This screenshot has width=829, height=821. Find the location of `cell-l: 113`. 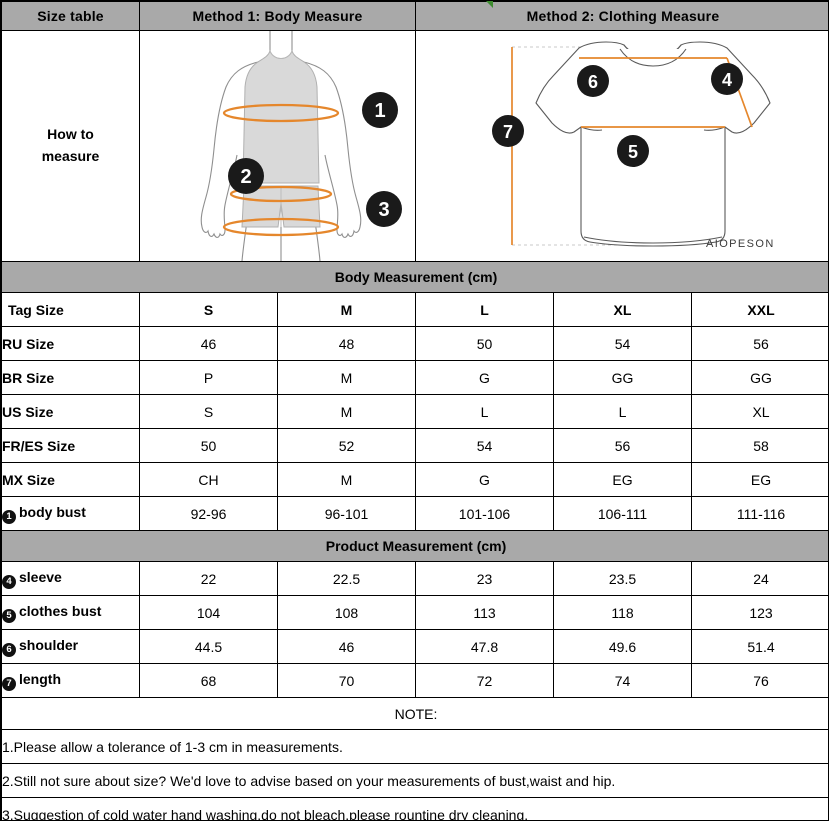

cell-l: 113 is located at coordinates (484, 612).